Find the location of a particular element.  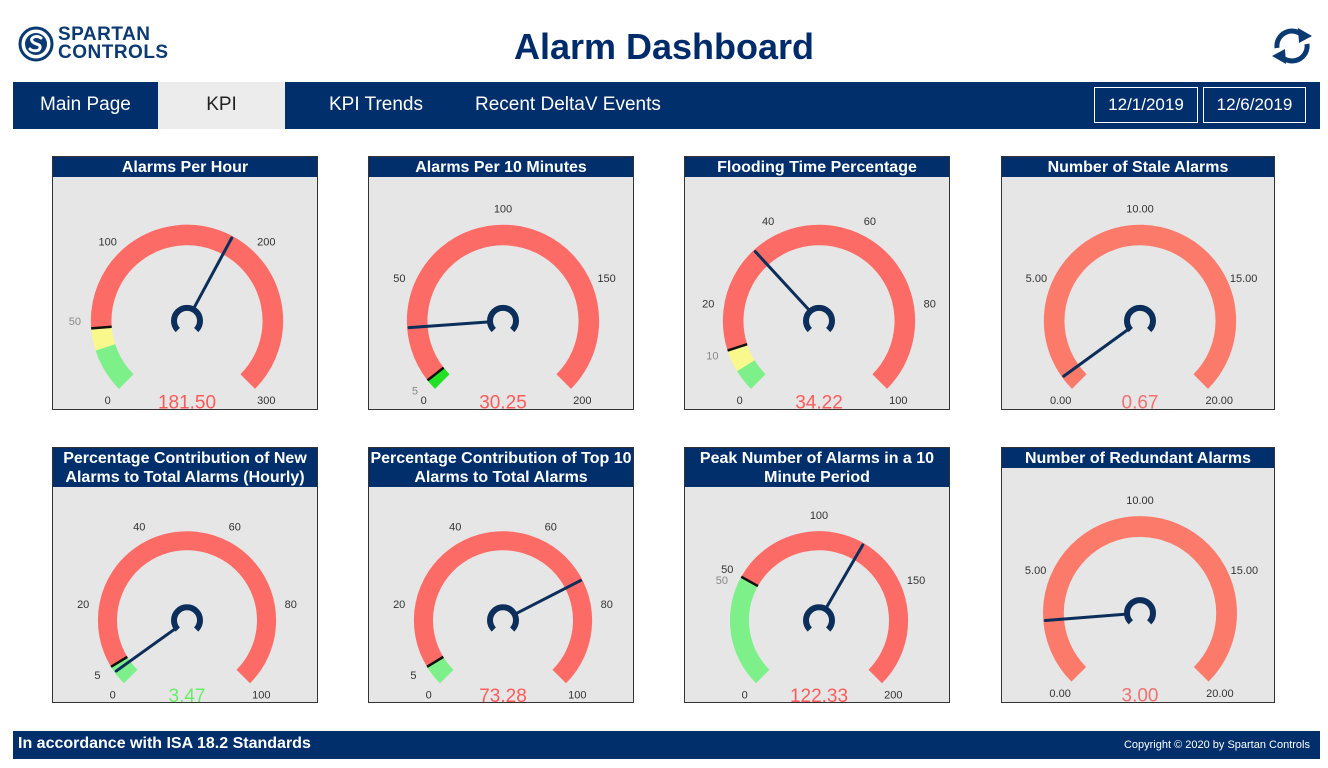

gauge-alarms-per-hour: 0 50 100 200 300 181.50 is located at coordinates (176, 316).